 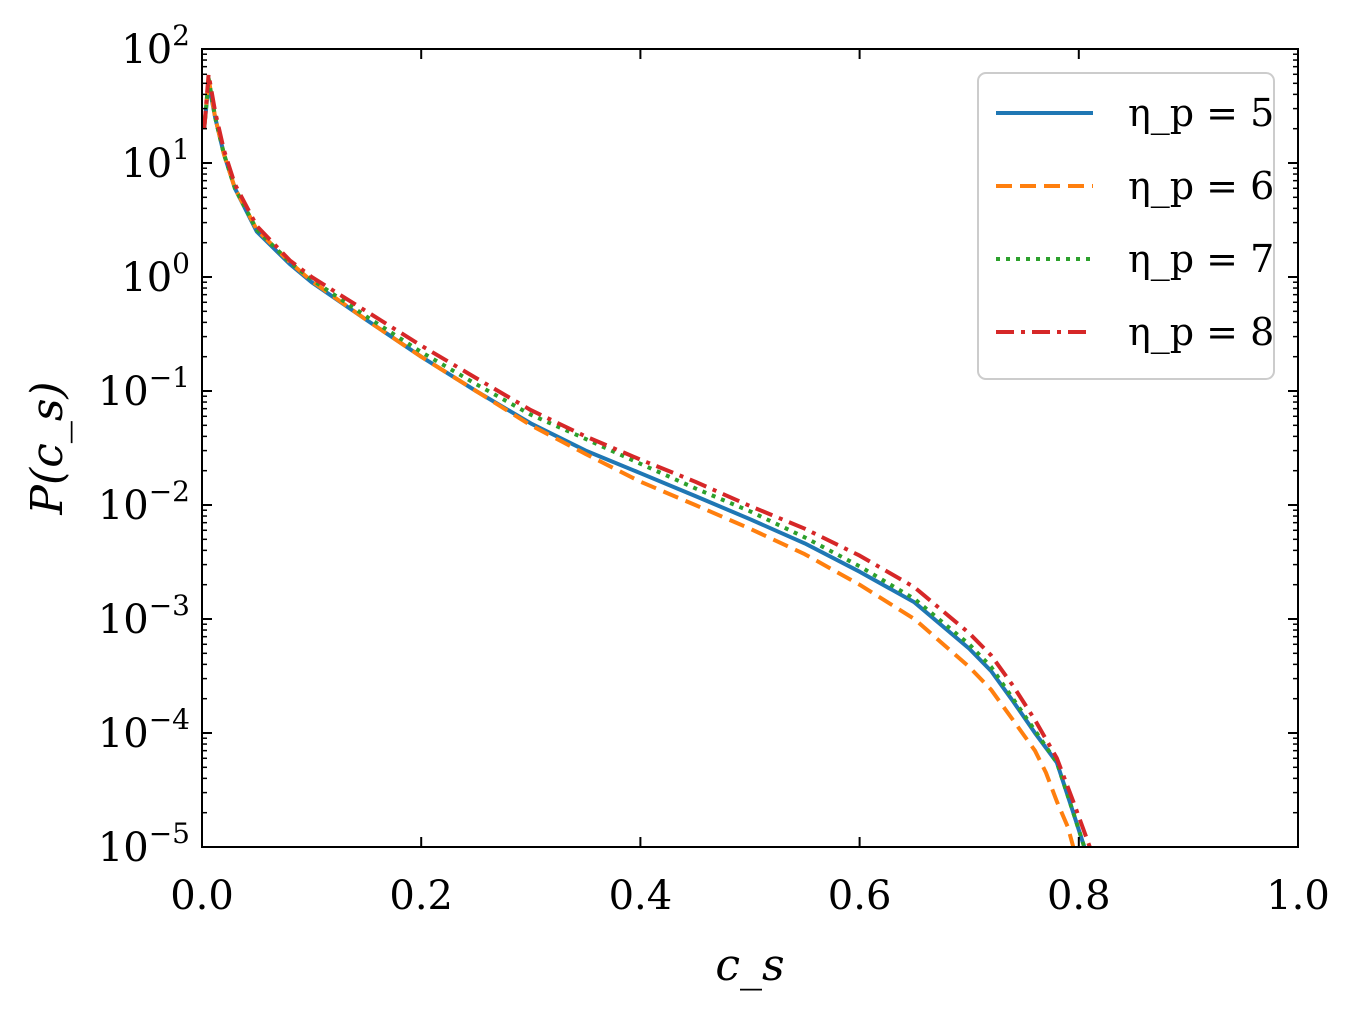 I want to click on x-tick-label: 0.8, so click(x=1079, y=896).